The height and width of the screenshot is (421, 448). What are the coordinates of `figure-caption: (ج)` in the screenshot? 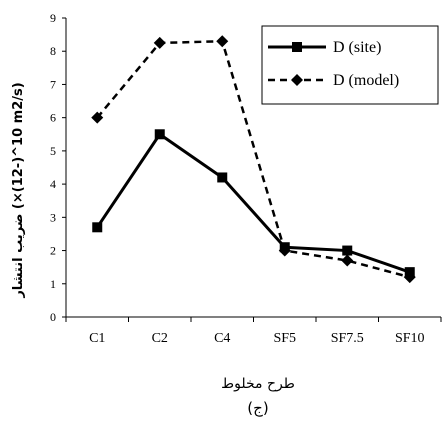 It's located at (257, 408).